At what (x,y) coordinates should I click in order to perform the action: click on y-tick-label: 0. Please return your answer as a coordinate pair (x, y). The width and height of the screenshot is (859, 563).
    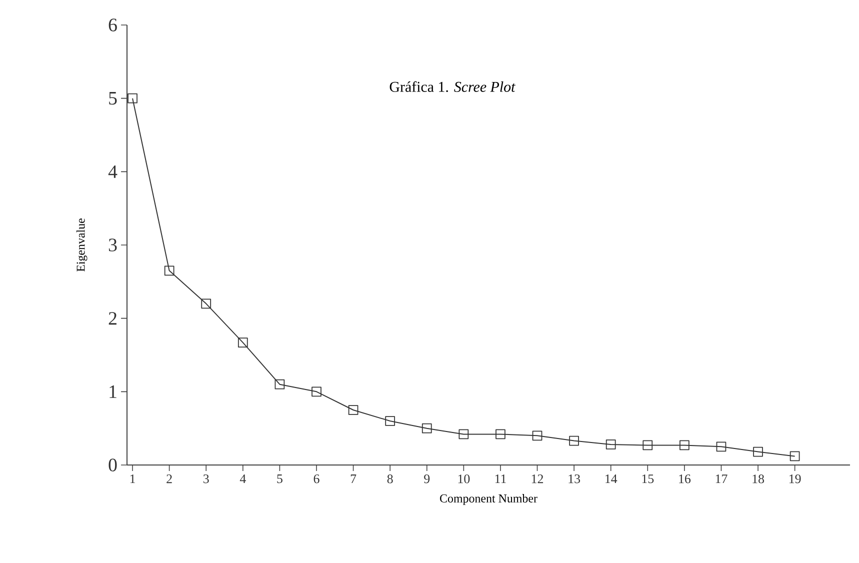
    Looking at the image, I should click on (112, 465).